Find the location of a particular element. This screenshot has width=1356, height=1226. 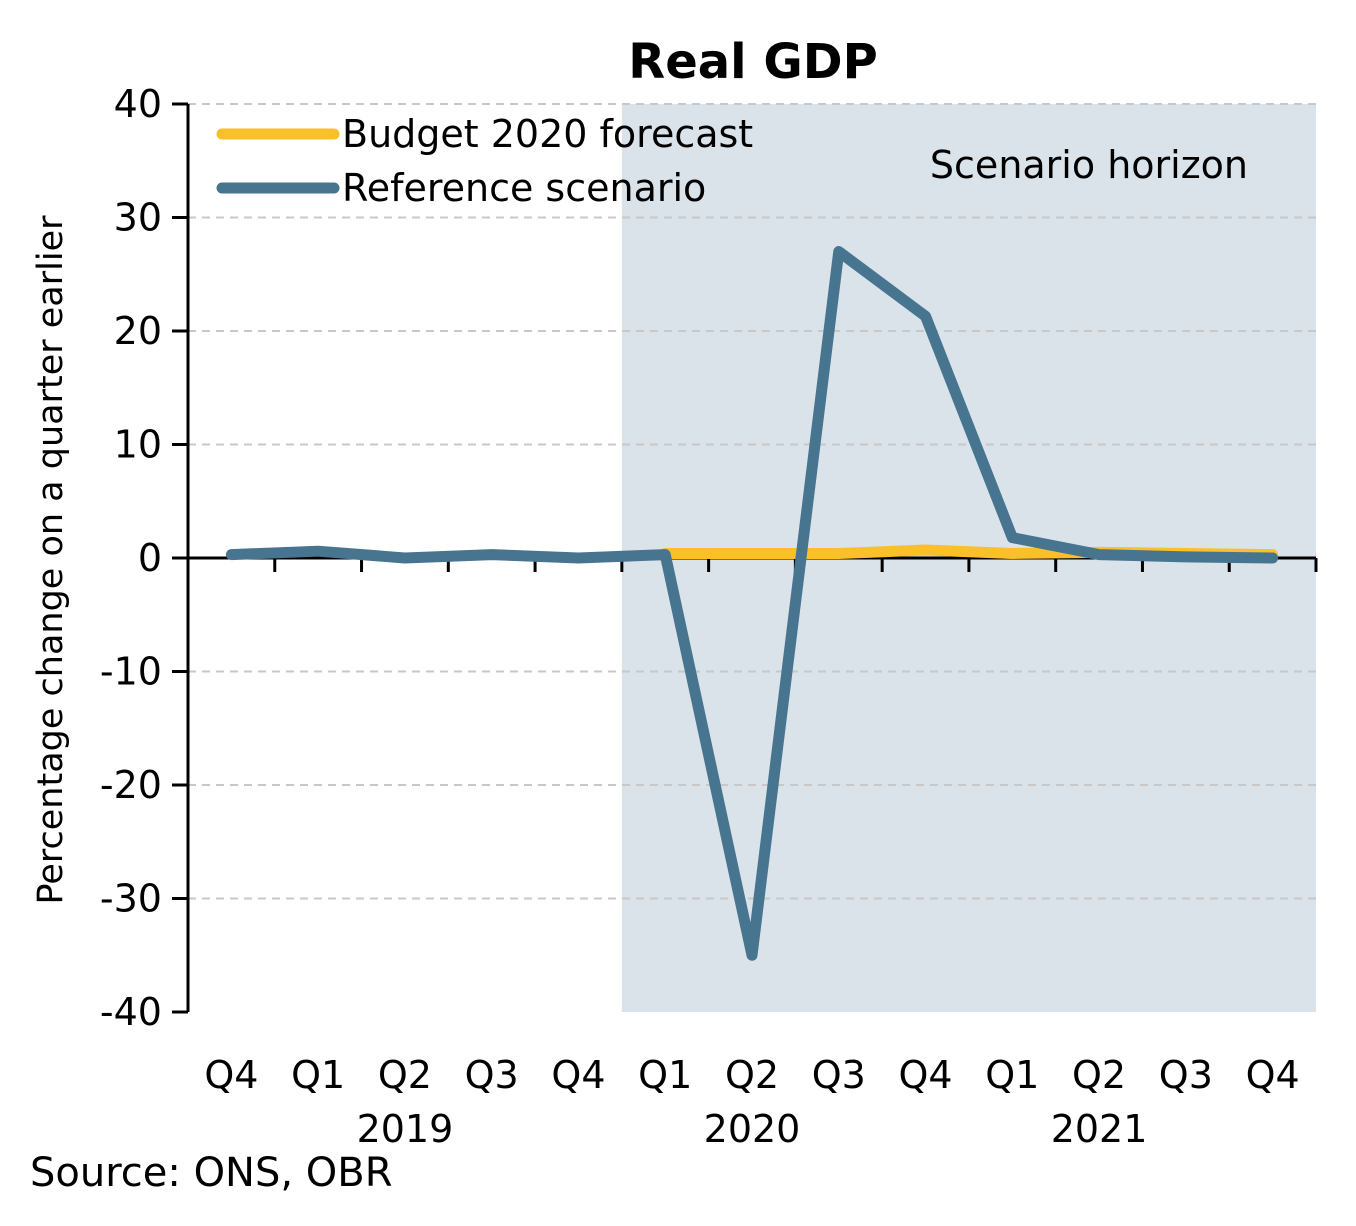

legend-label: Reference scenario is located at coordinates (524, 188).